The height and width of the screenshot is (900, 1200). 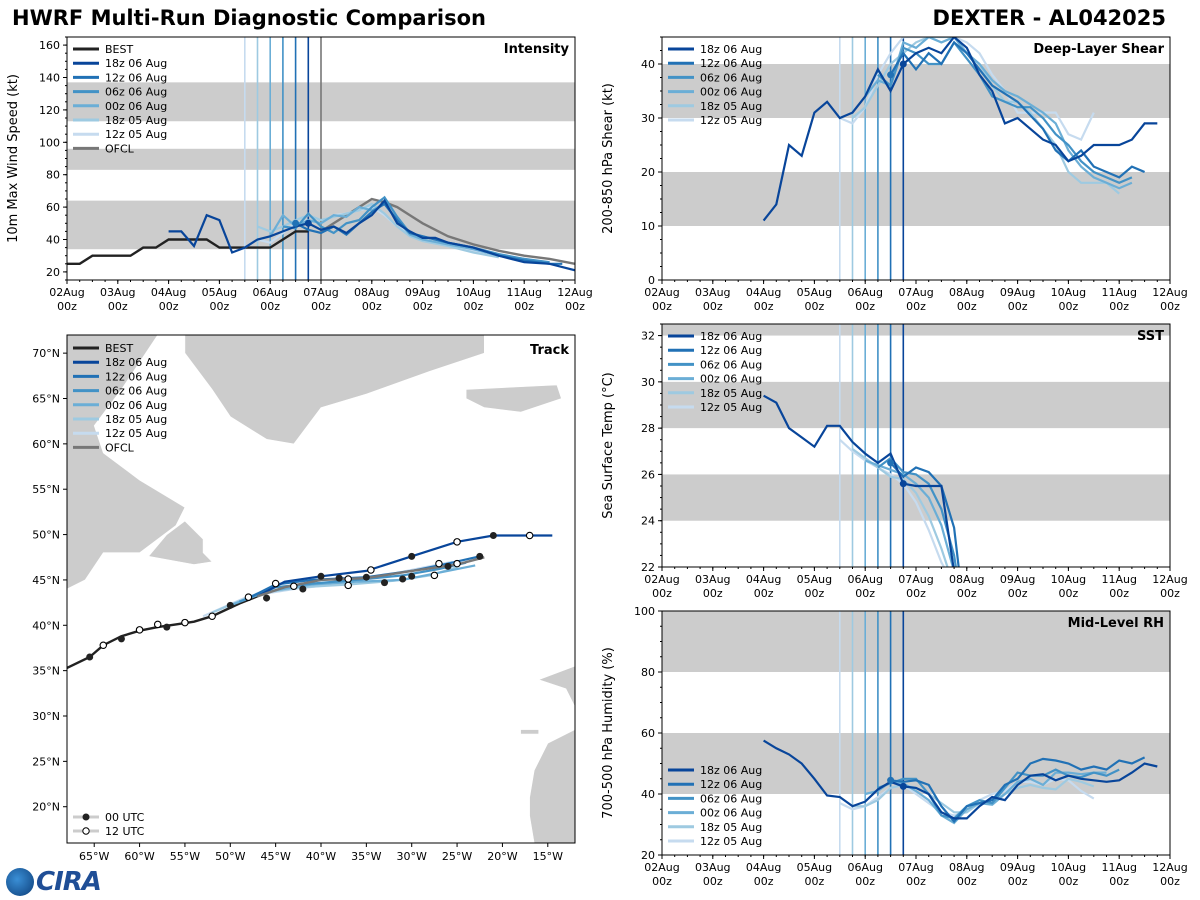 I want to click on y-tick-label: 40, so click(x=648, y=64).